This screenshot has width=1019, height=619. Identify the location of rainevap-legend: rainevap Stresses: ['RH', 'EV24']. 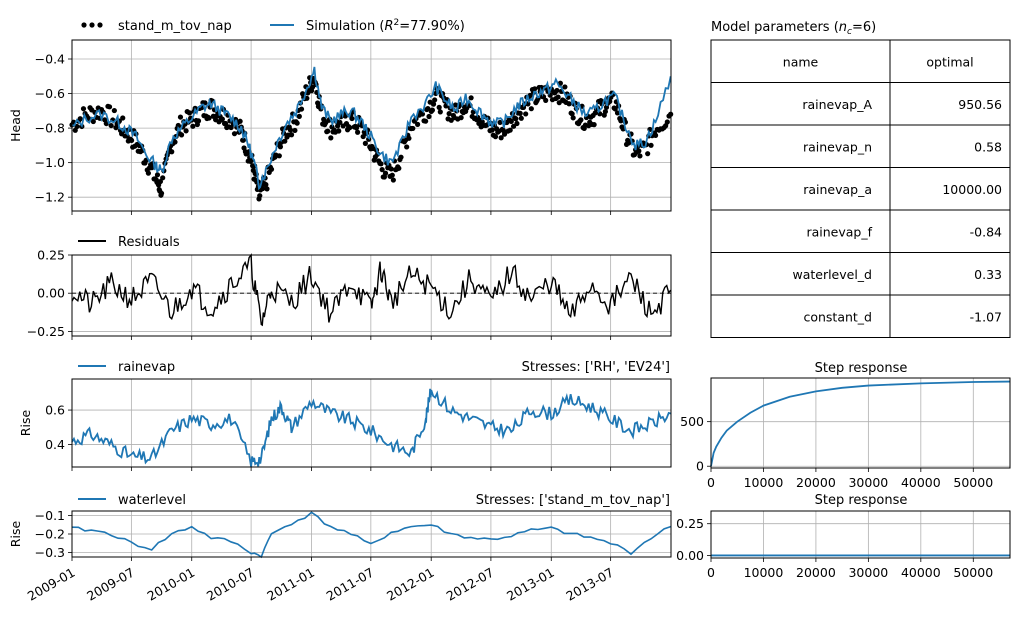
(374, 367).